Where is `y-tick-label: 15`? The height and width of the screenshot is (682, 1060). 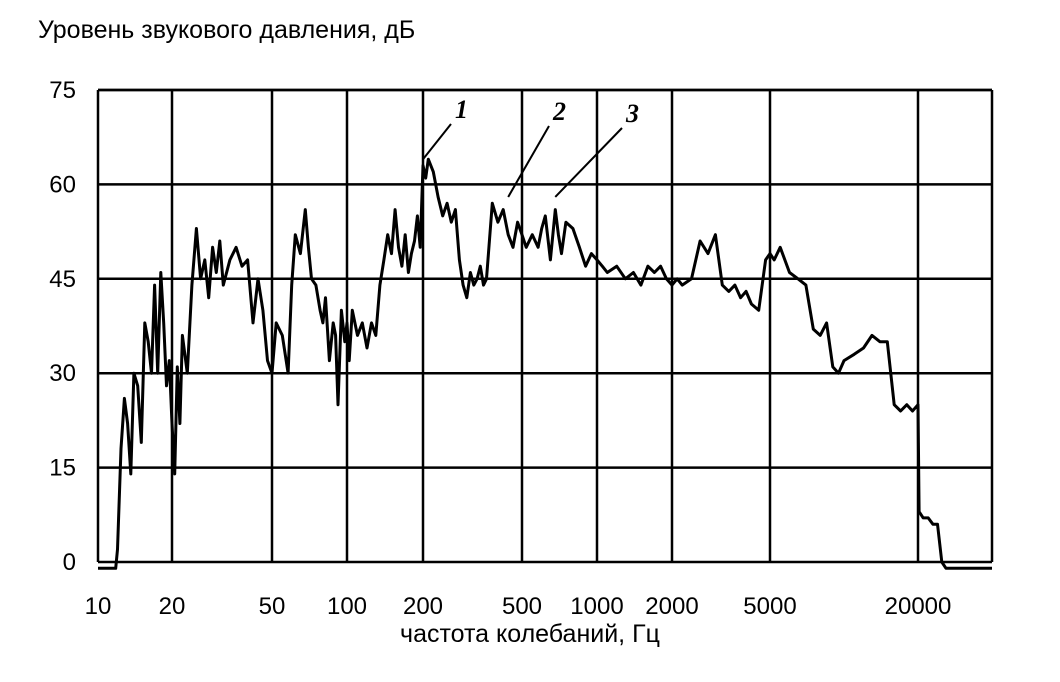 y-tick-label: 15 is located at coordinates (62, 468).